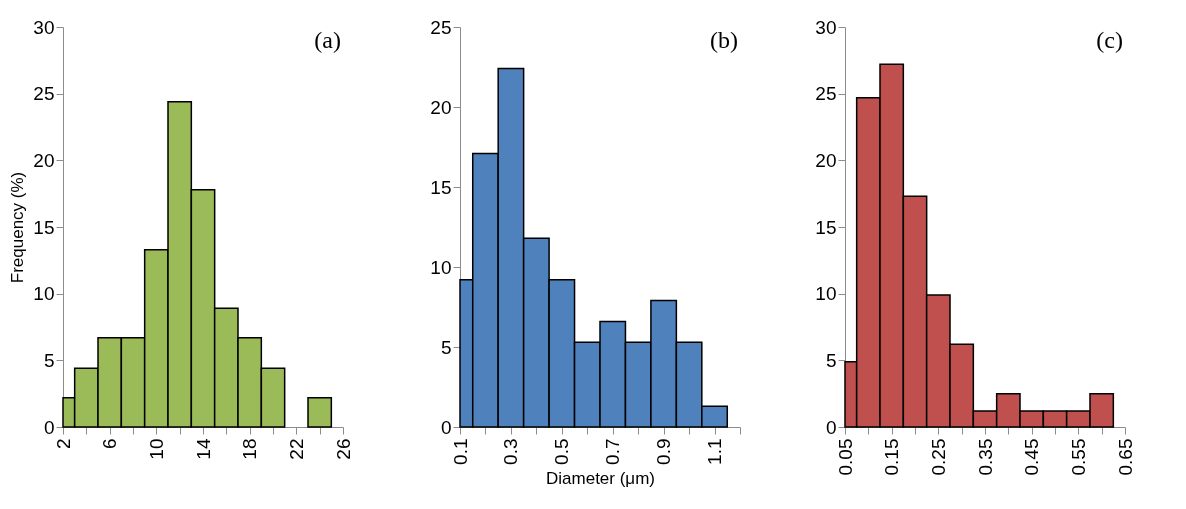 The image size is (1186, 509). I want to click on x-tick-label: 0.55, so click(1078, 457).